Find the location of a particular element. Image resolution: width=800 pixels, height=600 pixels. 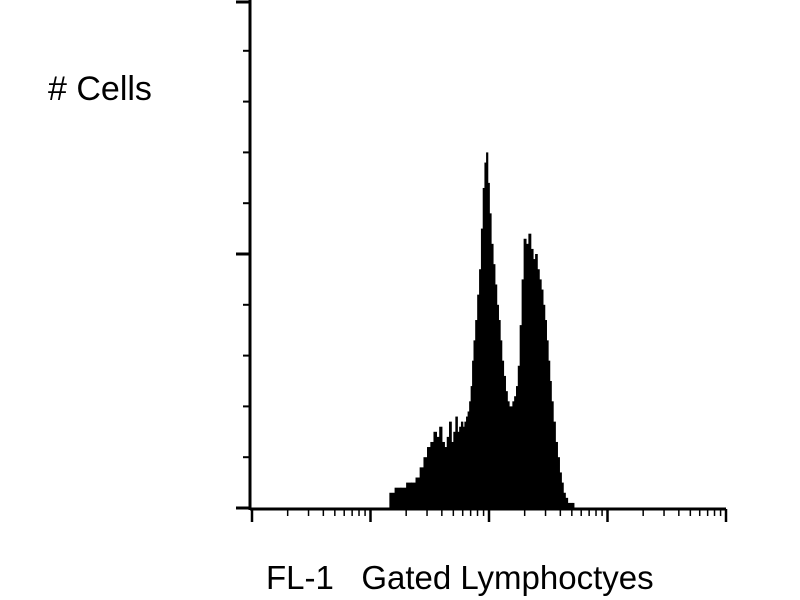

x-axis-ticks is located at coordinates (489, 515).